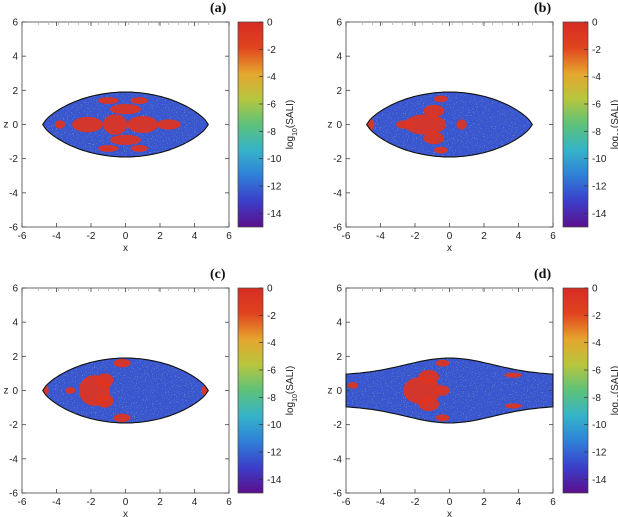 The width and height of the screenshot is (618, 517). I want to click on panel-label: (d), so click(542, 274).